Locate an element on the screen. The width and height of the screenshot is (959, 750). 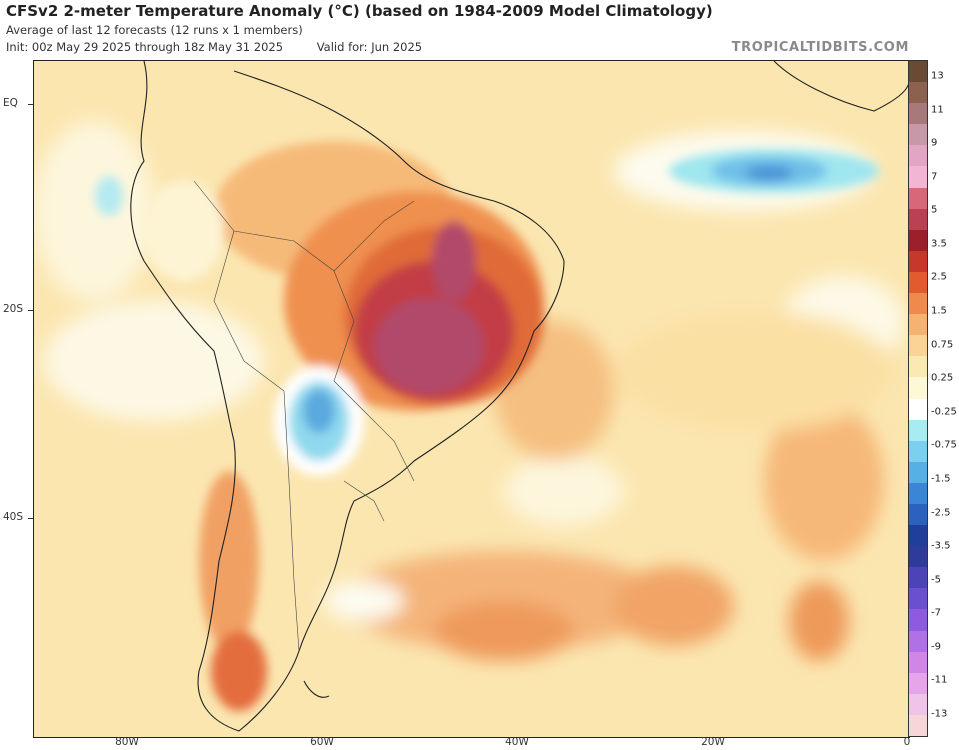
colorbar-label: -1.5 is located at coordinates (941, 479).